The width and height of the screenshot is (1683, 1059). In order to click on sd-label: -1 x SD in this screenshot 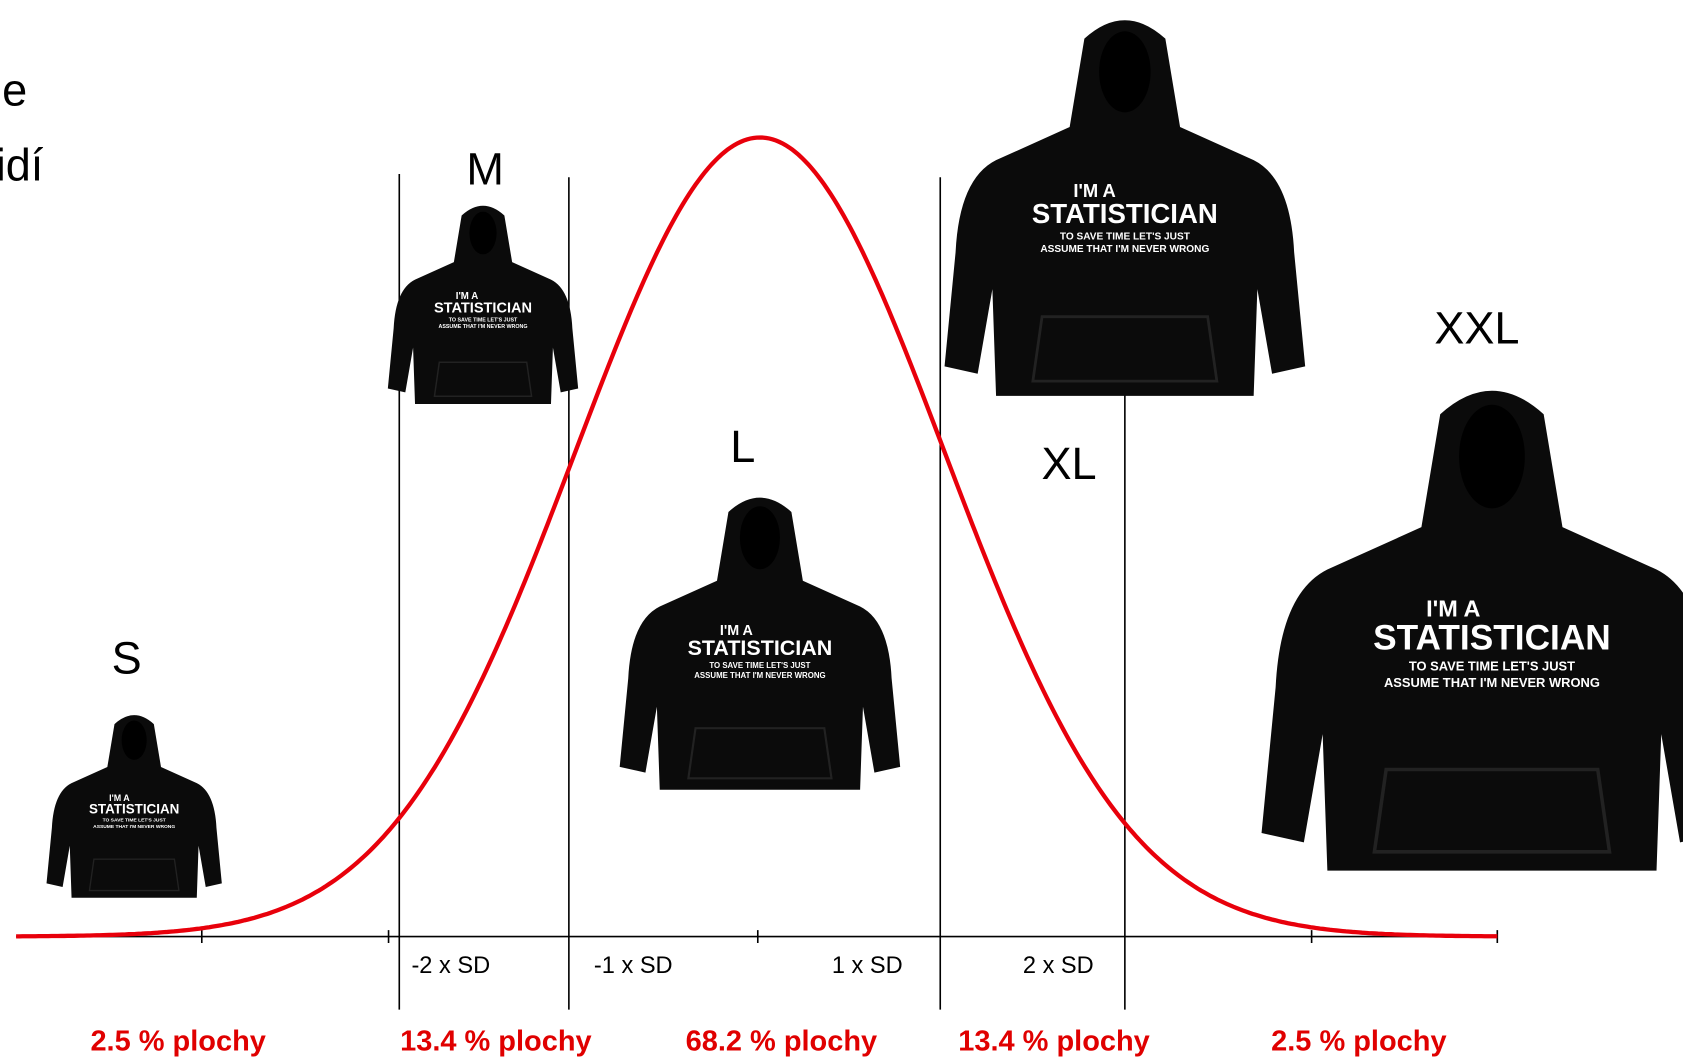, I will do `click(633, 966)`.